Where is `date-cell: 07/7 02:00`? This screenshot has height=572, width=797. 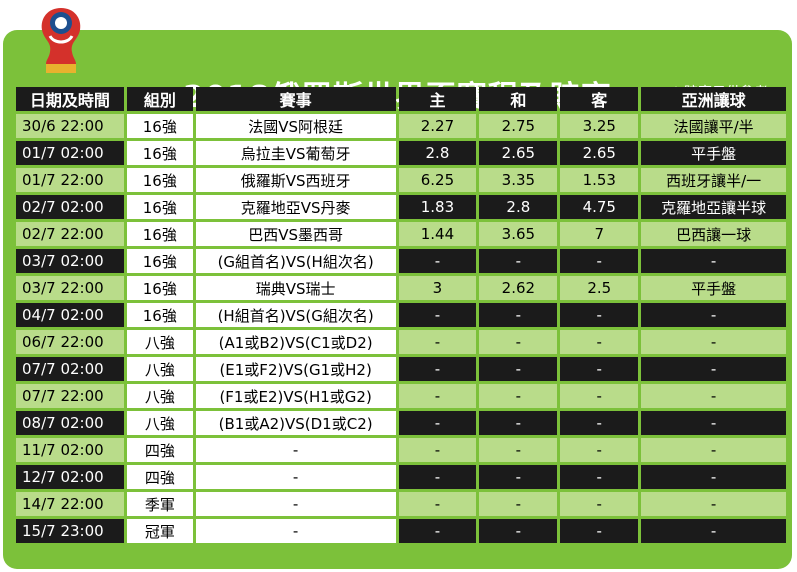 date-cell: 07/7 02:00 is located at coordinates (70, 369).